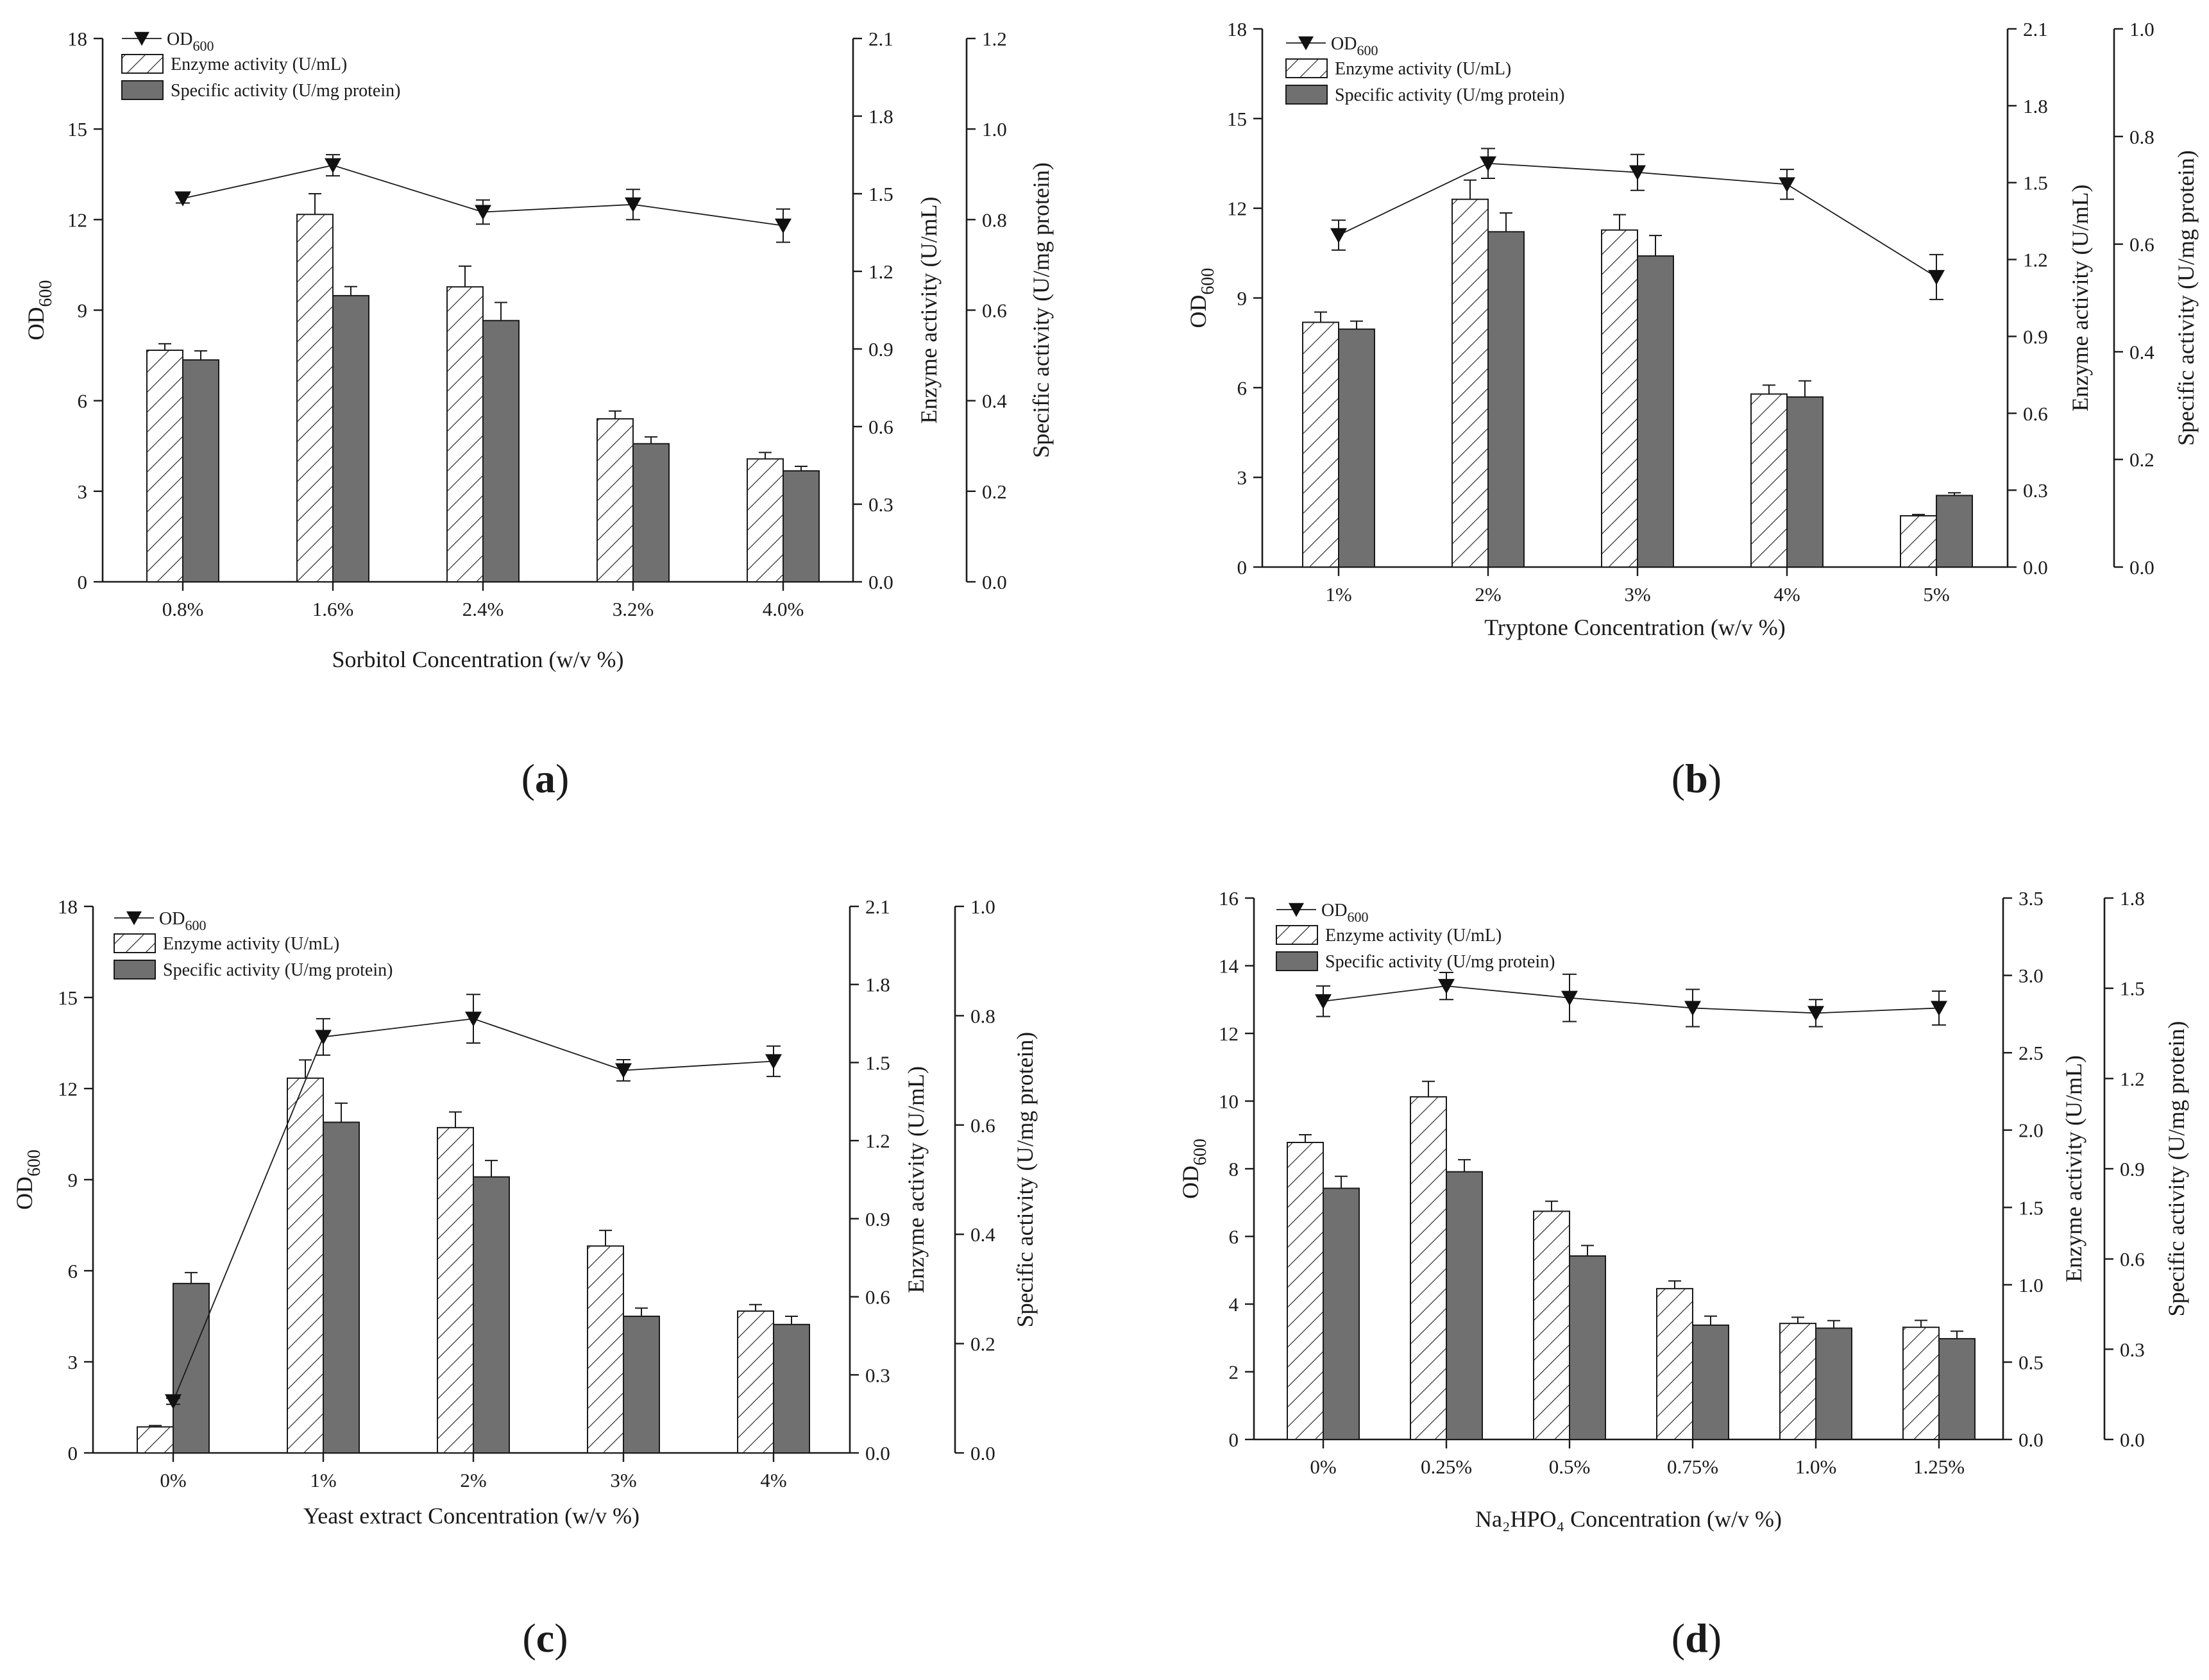  I want to click on left-axis-title: OD600, so click(1201, 298).